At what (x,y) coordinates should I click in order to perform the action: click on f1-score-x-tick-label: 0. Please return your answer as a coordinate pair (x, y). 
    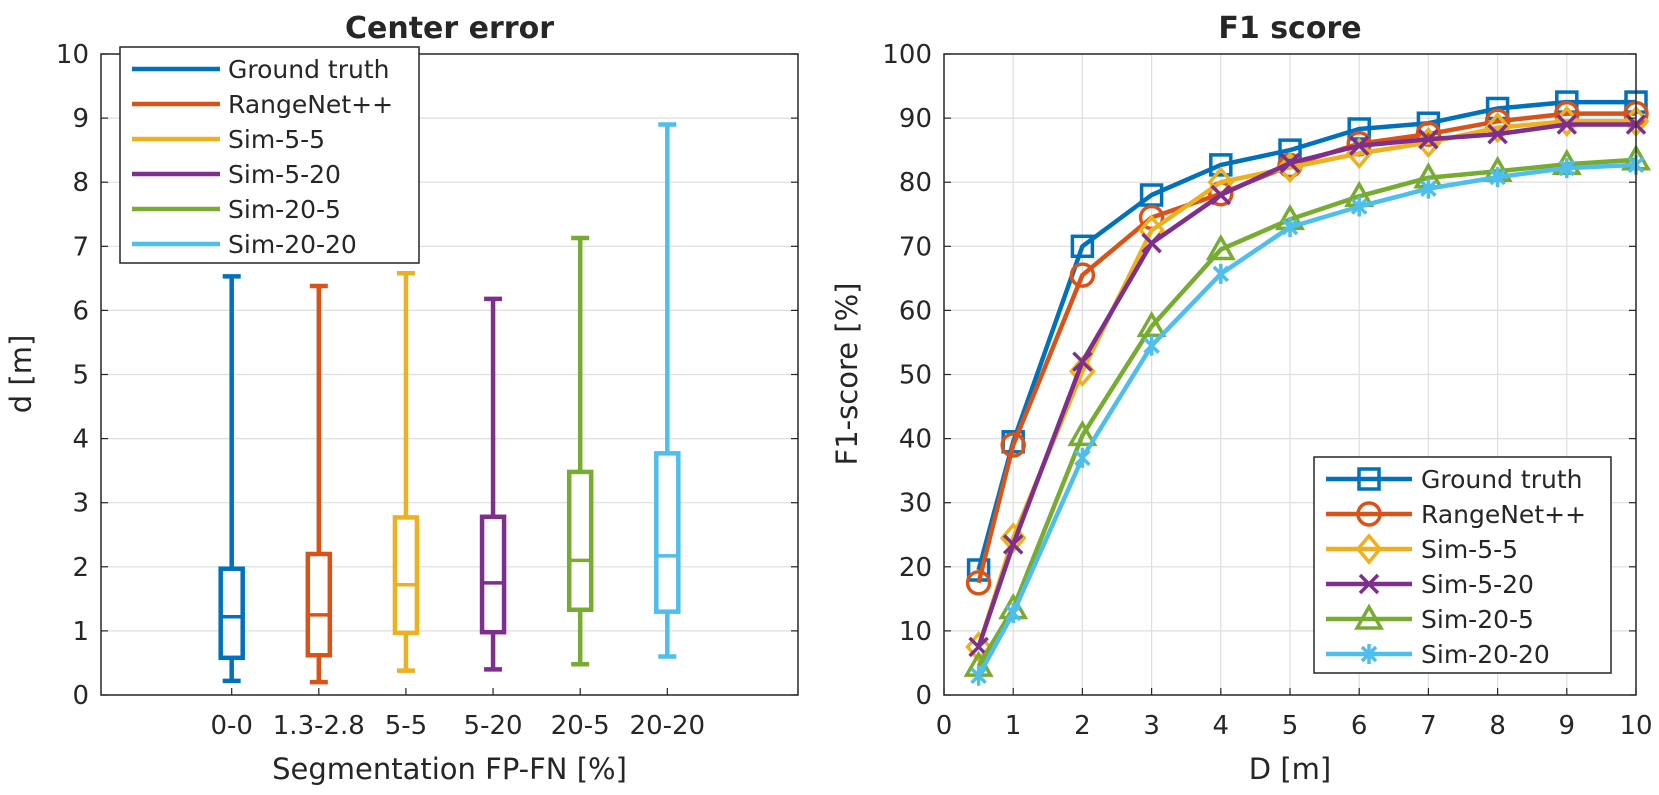
    Looking at the image, I should click on (944, 726).